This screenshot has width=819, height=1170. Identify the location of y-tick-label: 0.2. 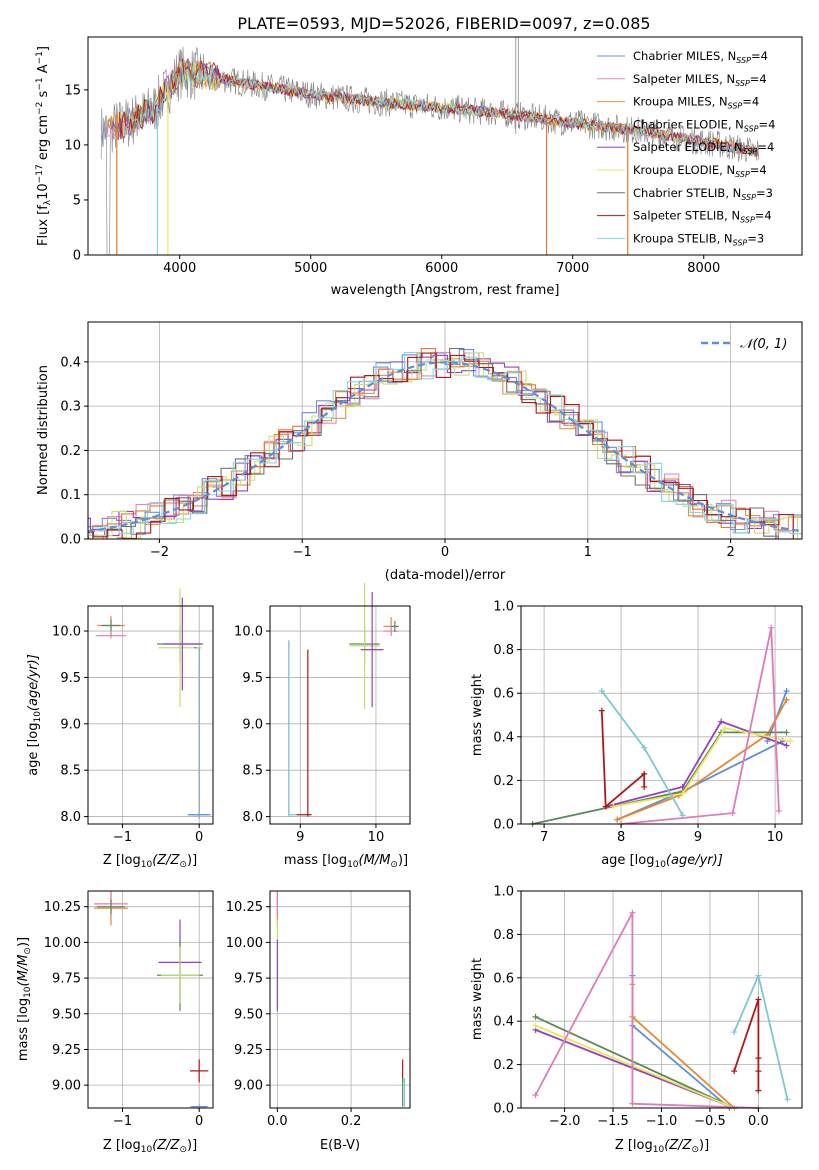
(70, 451).